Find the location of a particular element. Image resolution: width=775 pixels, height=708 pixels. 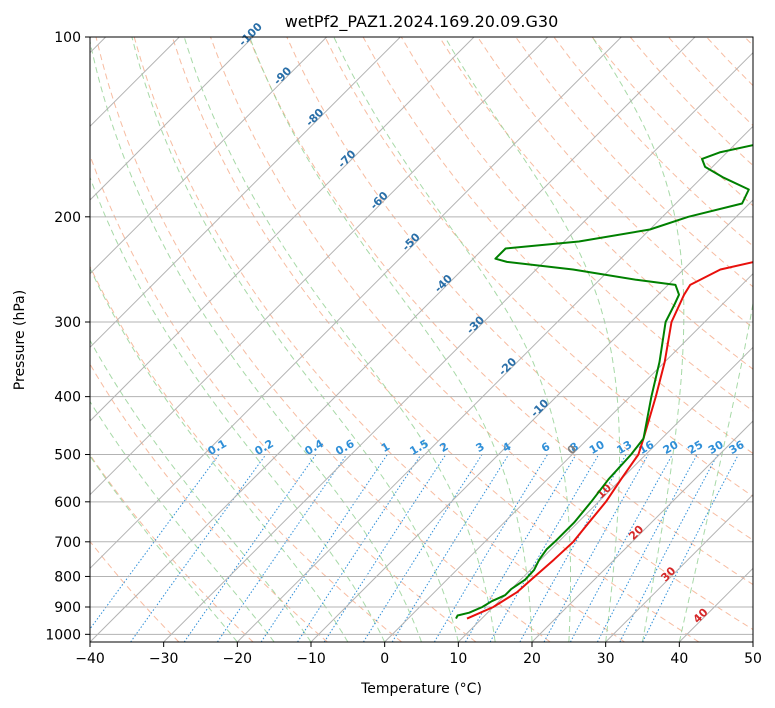

y-tick-label: 600 is located at coordinates (67, 503).